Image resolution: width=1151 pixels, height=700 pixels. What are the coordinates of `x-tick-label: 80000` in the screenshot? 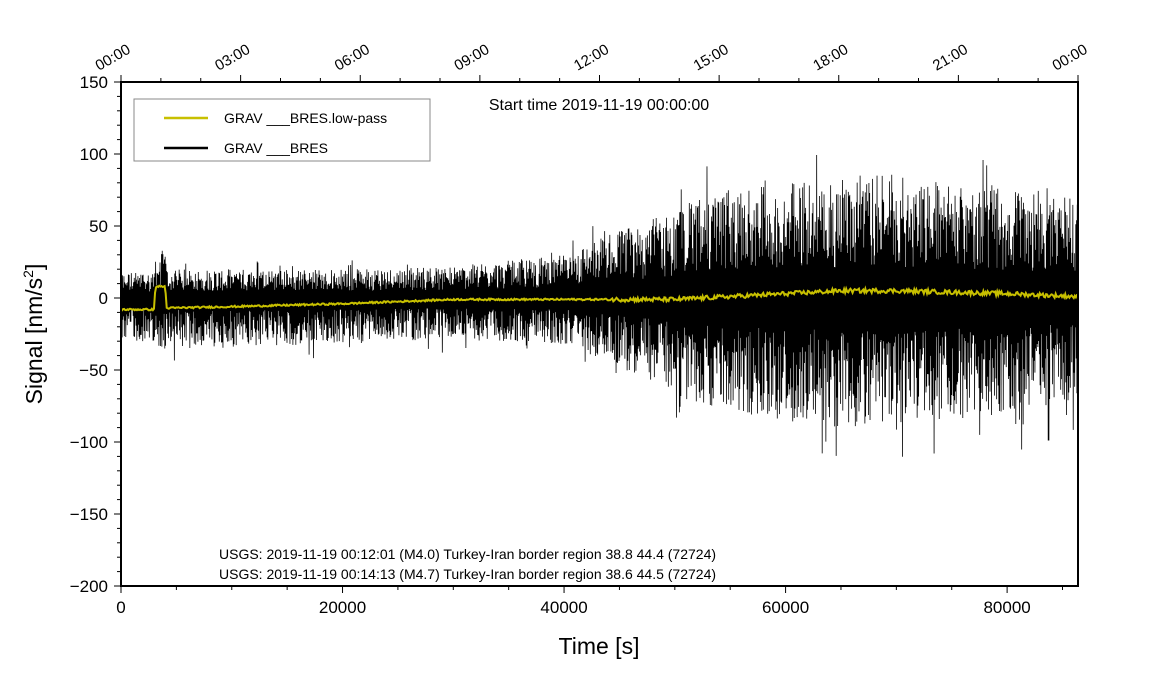 It's located at (1006, 607).